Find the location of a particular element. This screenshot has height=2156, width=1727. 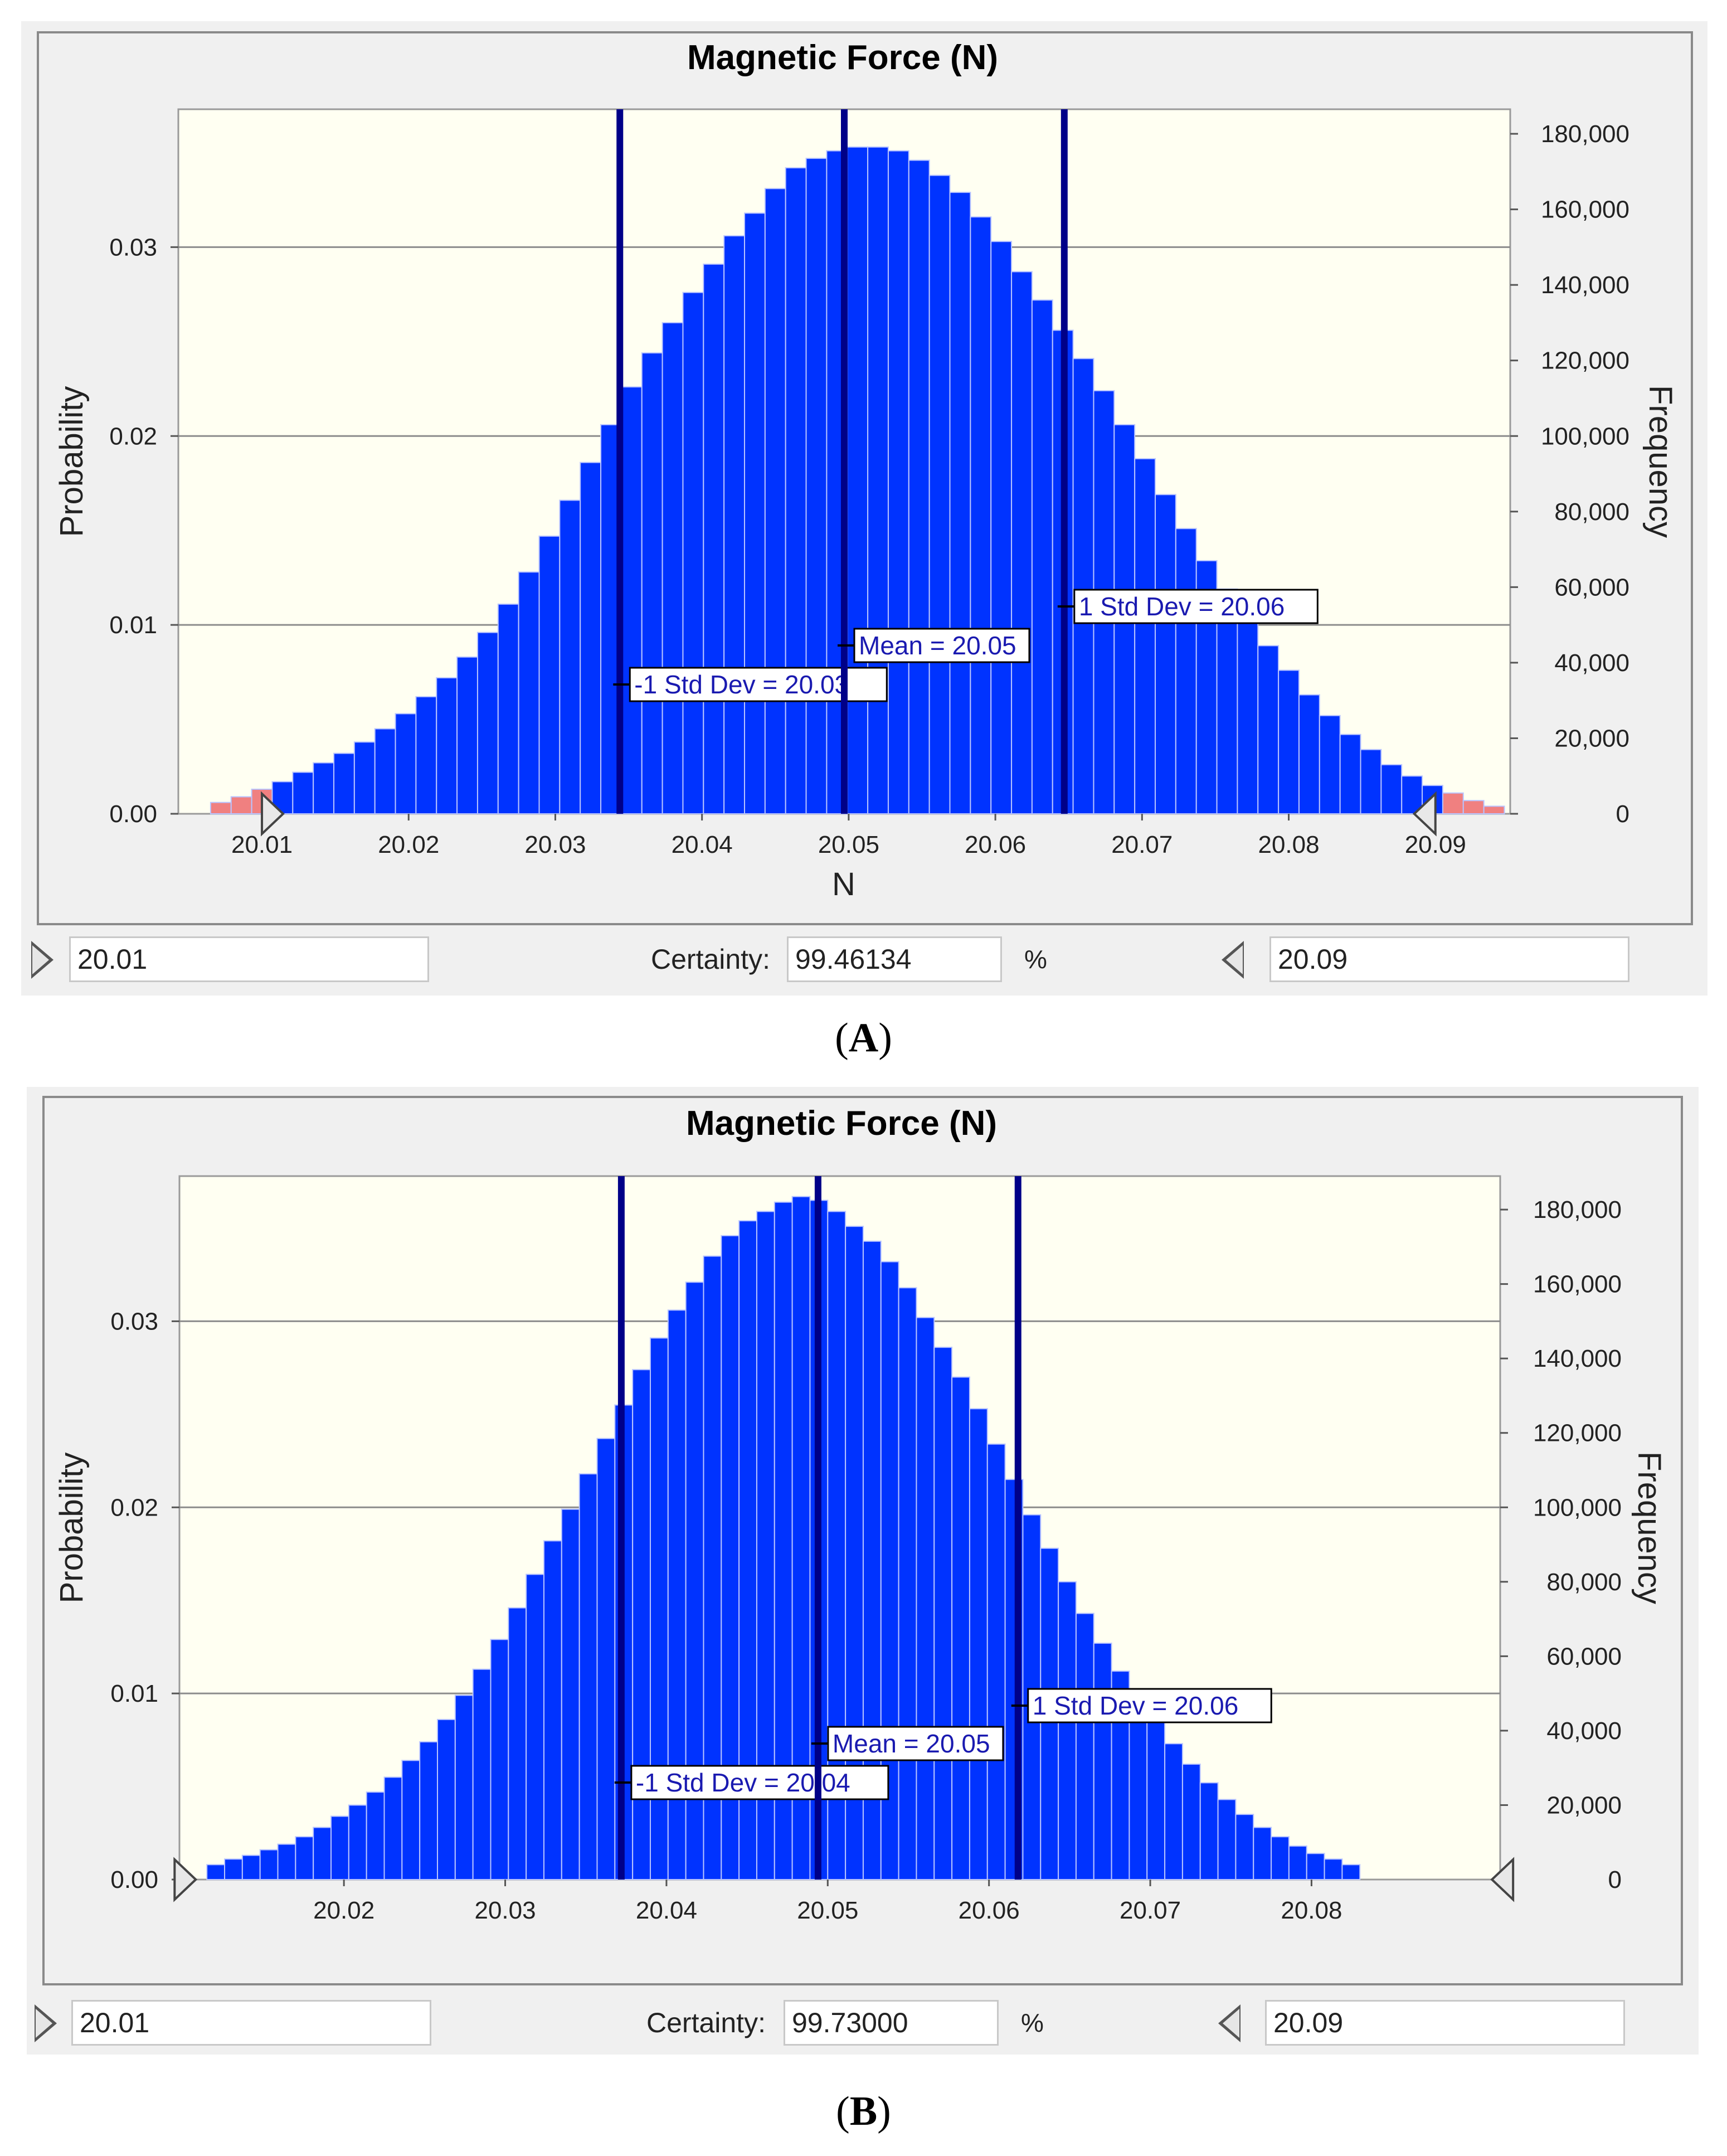

reference-label: Mean = 20.05 is located at coordinates (911, 1743).